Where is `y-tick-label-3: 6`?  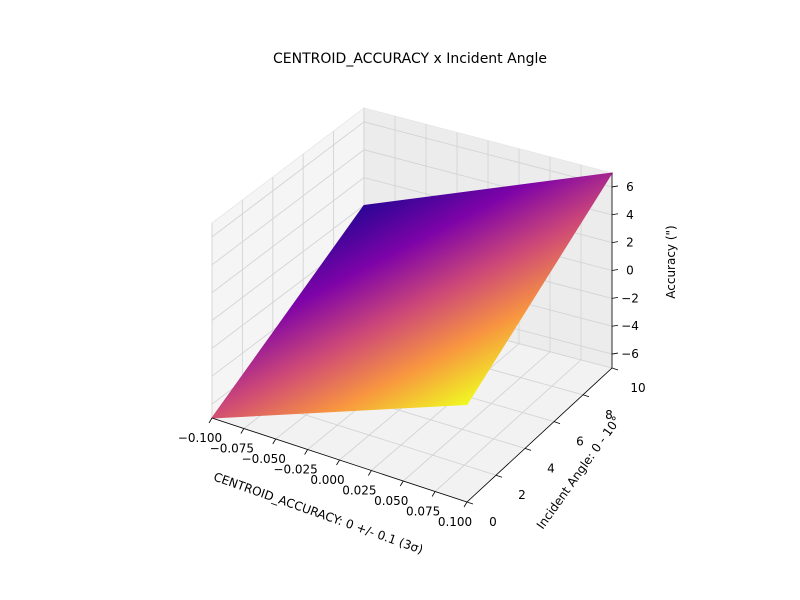
y-tick-label-3: 6 is located at coordinates (580, 442).